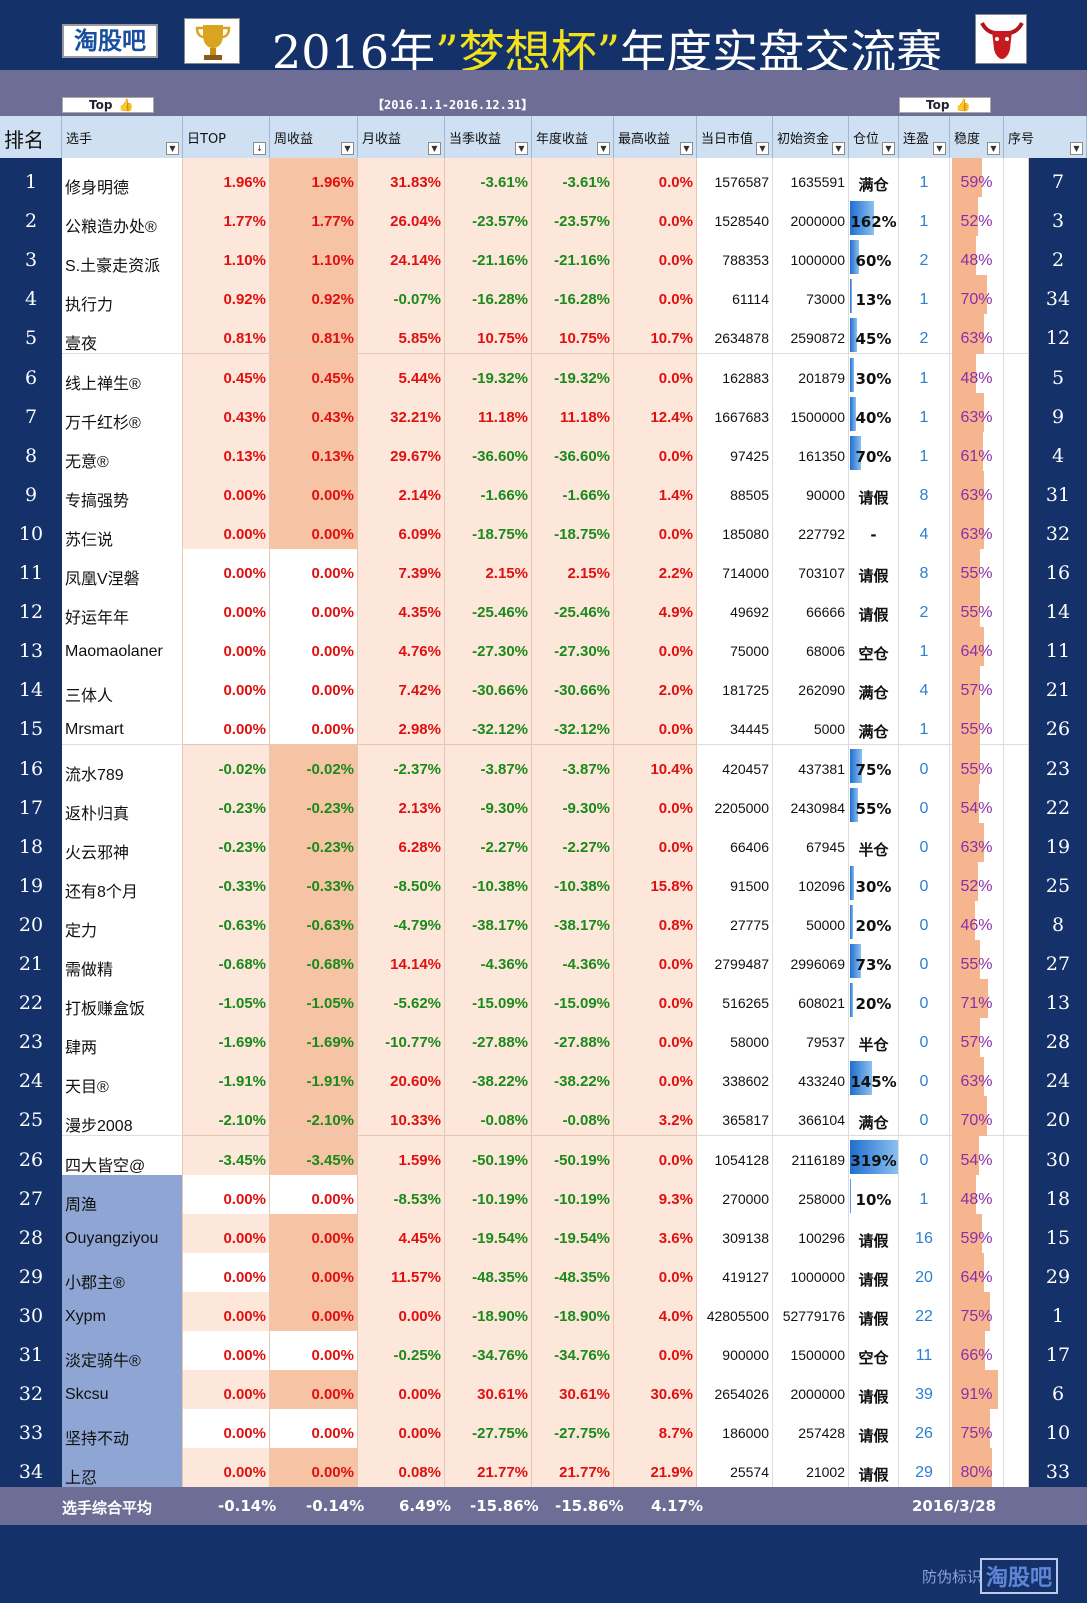 This screenshot has width=1087, height=1603. I want to click on player-name: 淡定骑牛®, so click(122, 1351).